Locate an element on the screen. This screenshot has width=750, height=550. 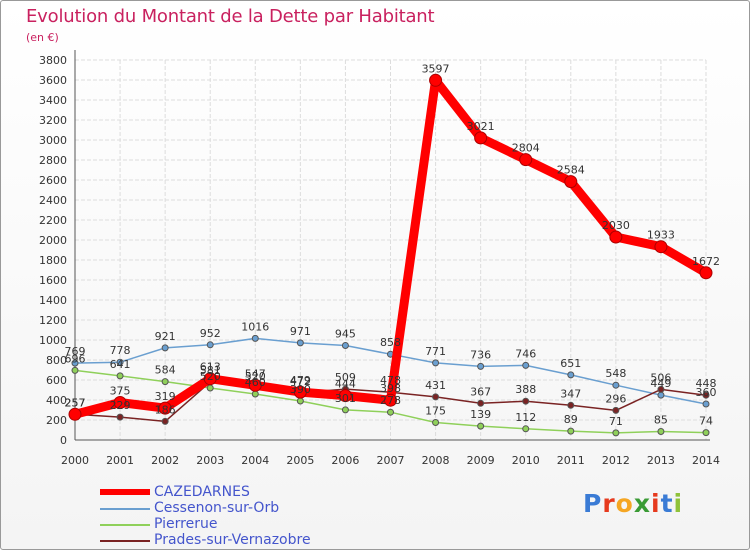
legend-label: CAZEDARNES is located at coordinates (202, 492).